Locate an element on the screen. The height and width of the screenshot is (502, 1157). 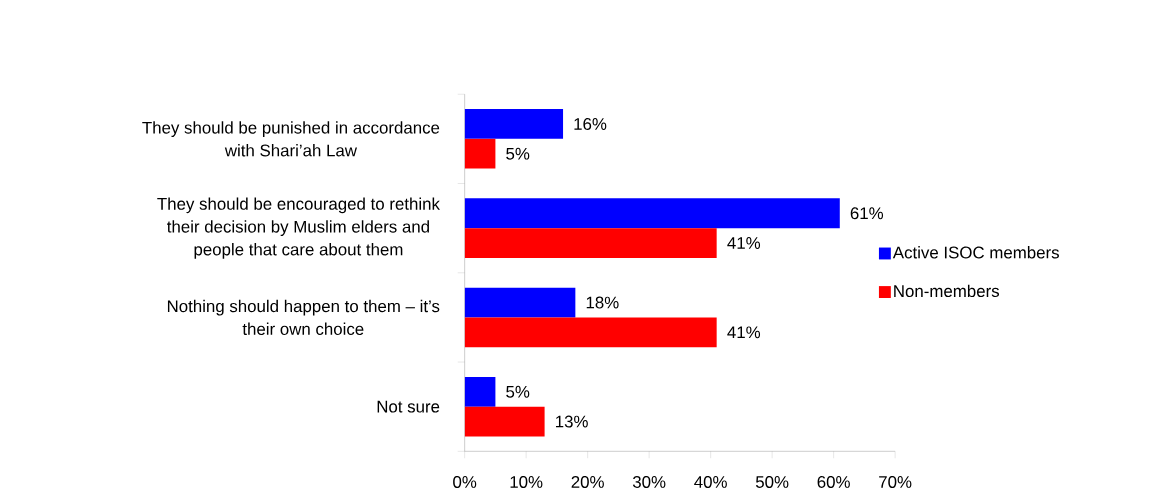
x-tick-label: 10% is located at coordinates (526, 482).